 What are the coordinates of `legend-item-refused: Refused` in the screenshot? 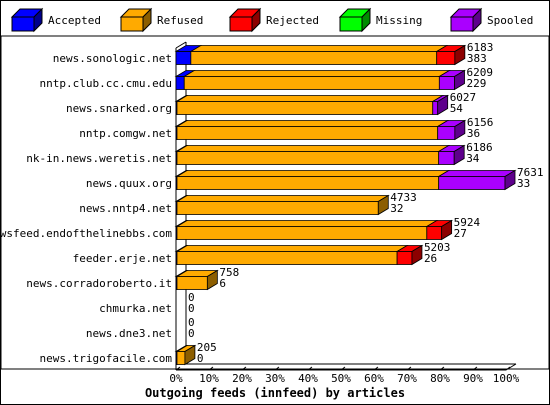 It's located at (161, 20).